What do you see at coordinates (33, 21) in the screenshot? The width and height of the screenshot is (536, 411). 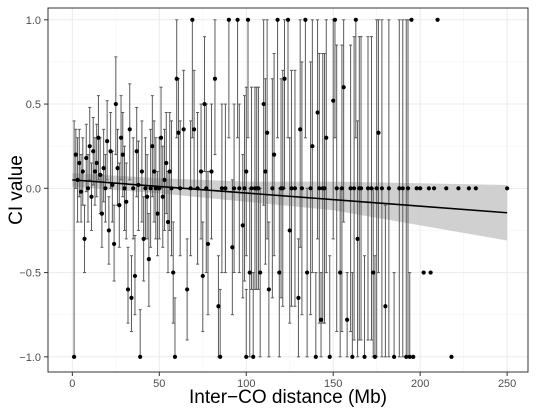 I see `y-tick-label: 1.0` at bounding box center [33, 21].